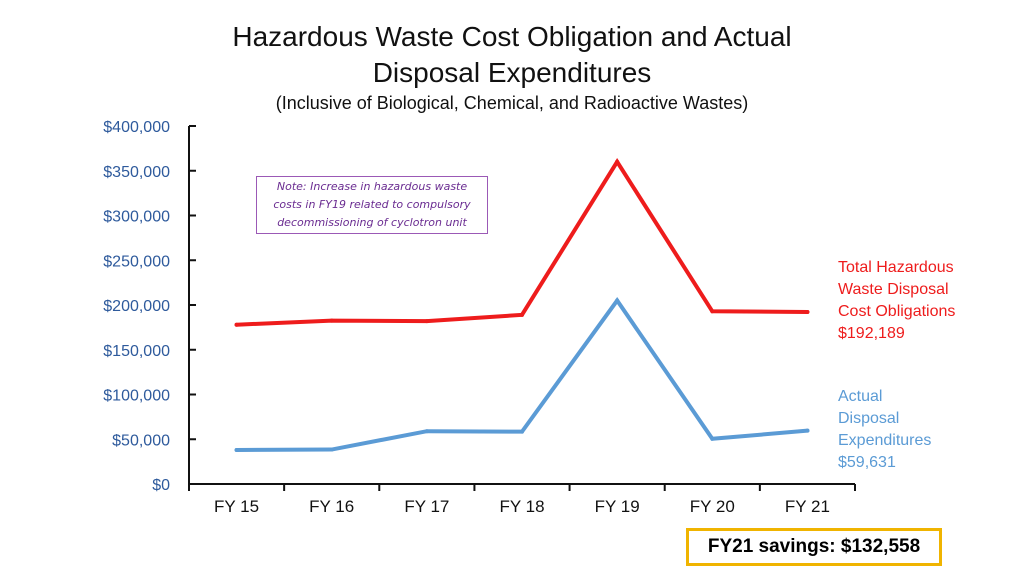 The height and width of the screenshot is (576, 1024). What do you see at coordinates (136, 127) in the screenshot?
I see `y-tick-label: $400,000` at bounding box center [136, 127].